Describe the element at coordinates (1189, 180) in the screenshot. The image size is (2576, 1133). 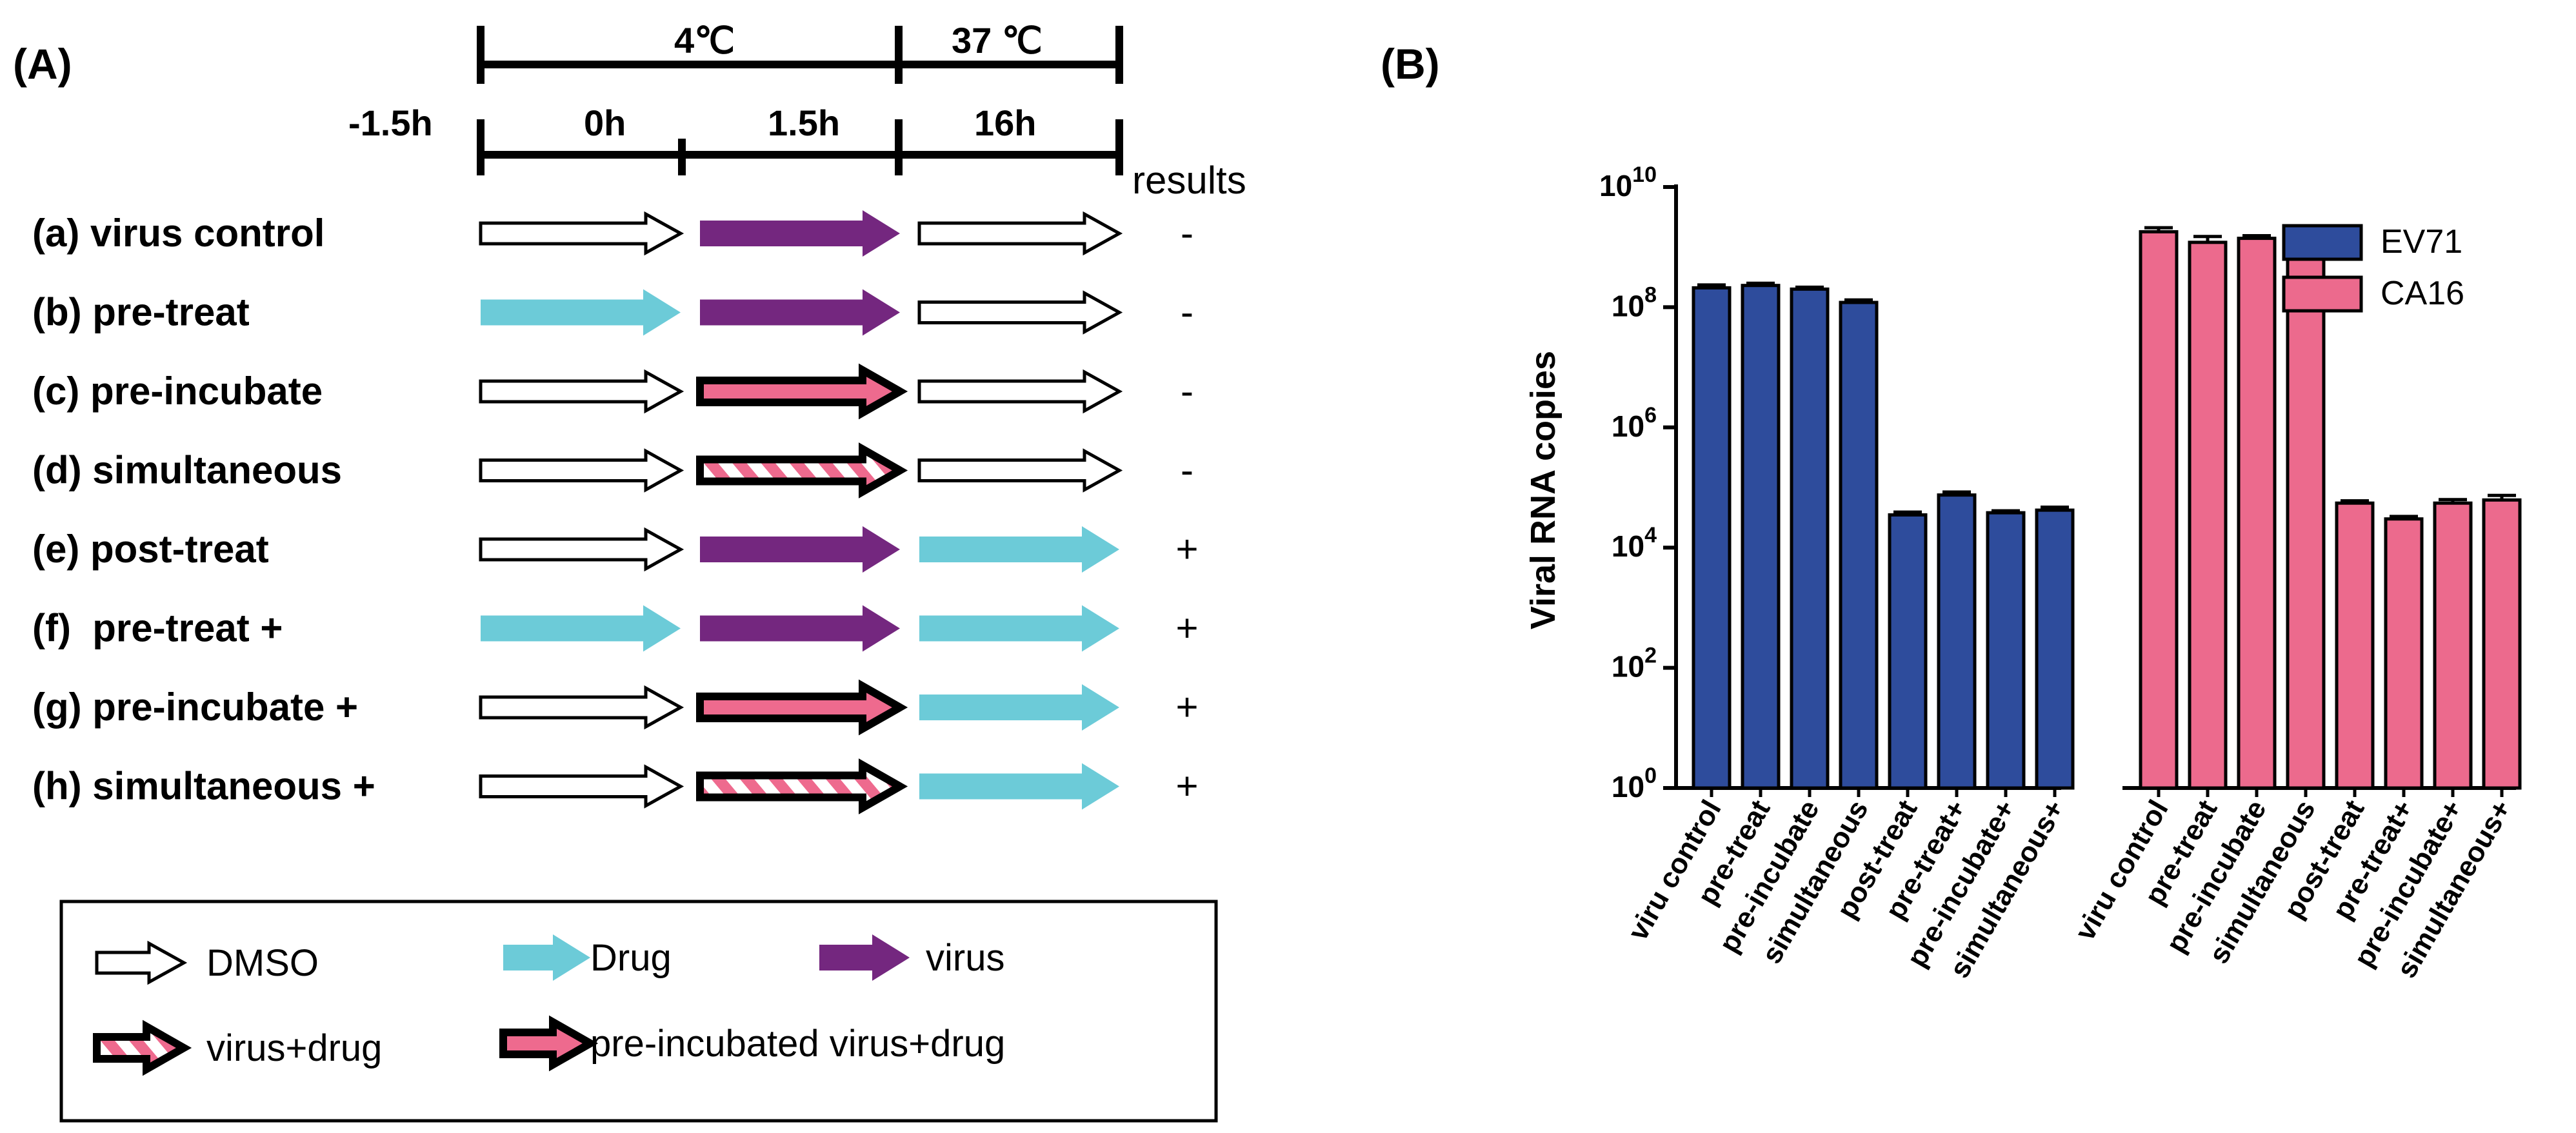
I see `results-header: results` at that location.